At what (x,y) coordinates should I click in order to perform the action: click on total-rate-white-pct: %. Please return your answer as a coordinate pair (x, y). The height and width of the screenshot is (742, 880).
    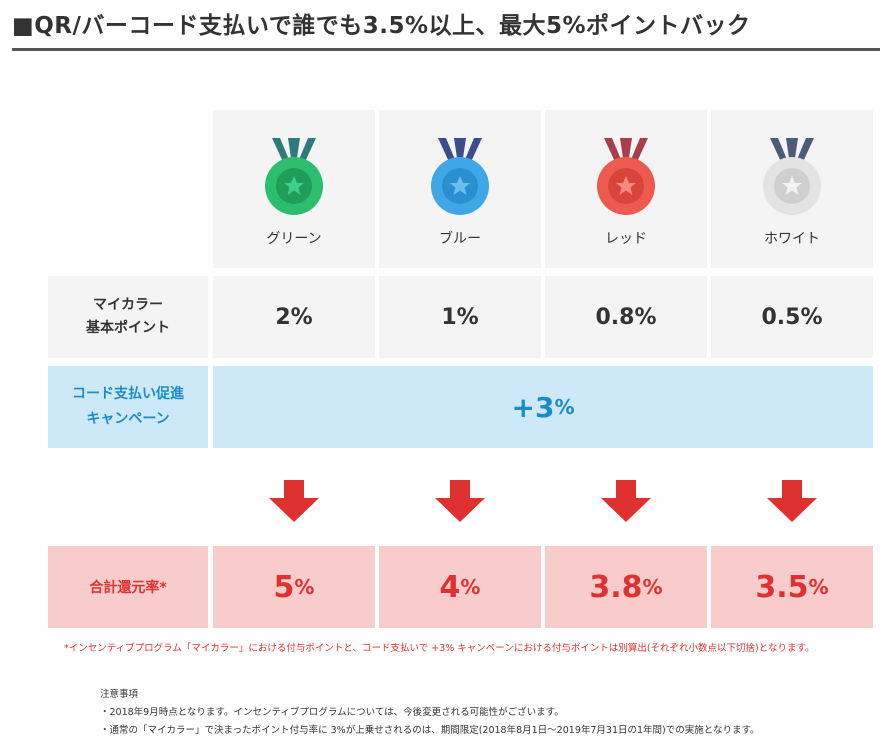
    Looking at the image, I should click on (818, 587).